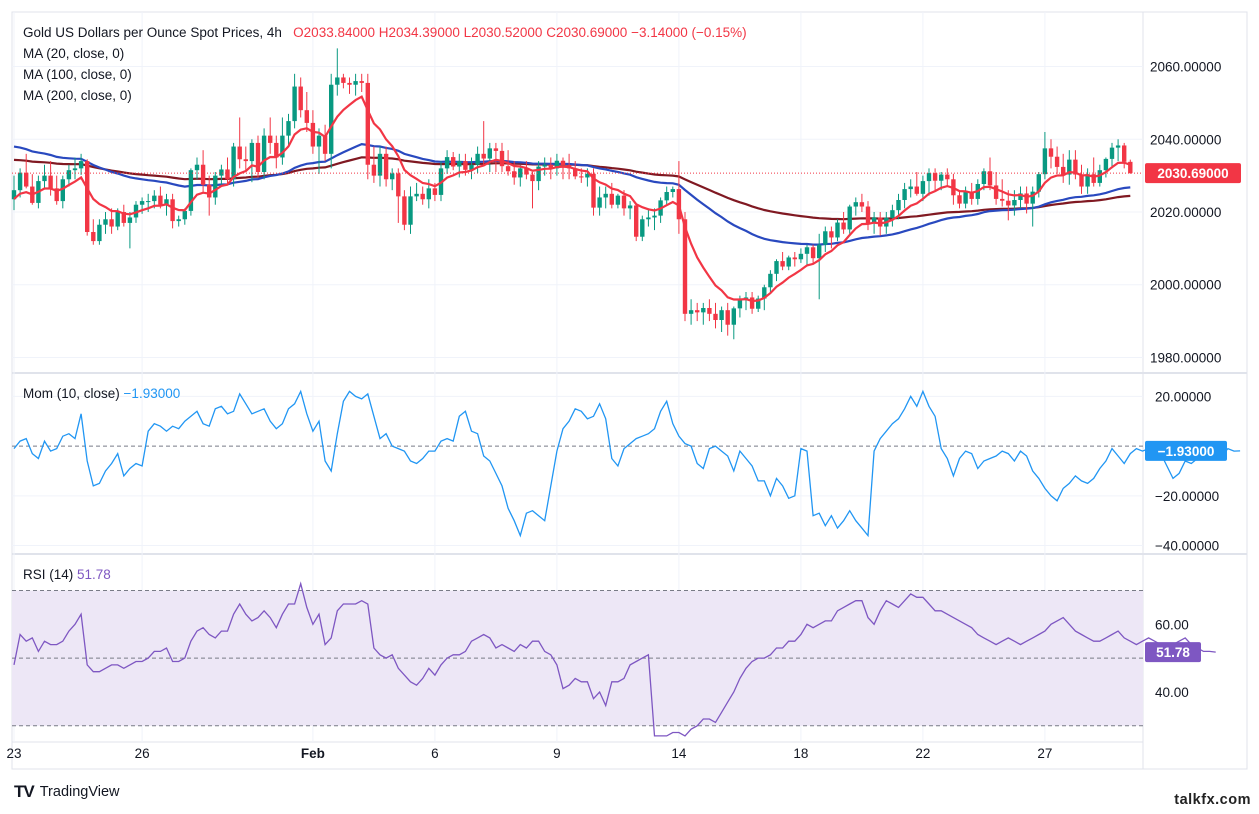 This screenshot has width=1259, height=814. Describe the element at coordinates (101, 393) in the screenshot. I see `mom-legend: Mom (10, close) −1.93000` at that location.